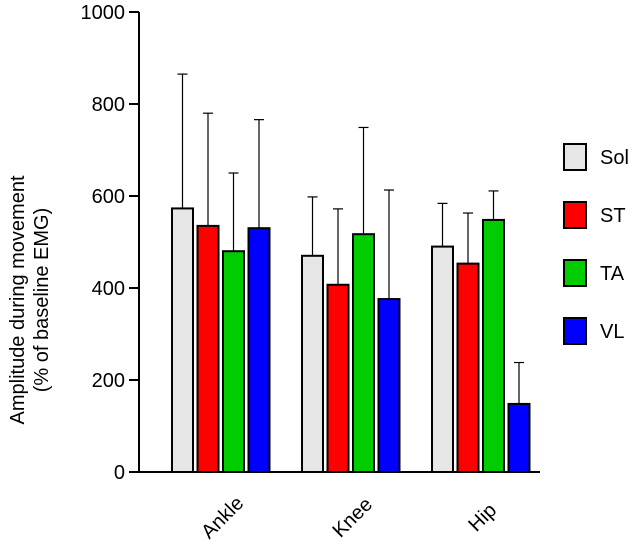 This screenshot has width=640, height=559. I want to click on y-tick-label-200: 200, so click(108, 381).